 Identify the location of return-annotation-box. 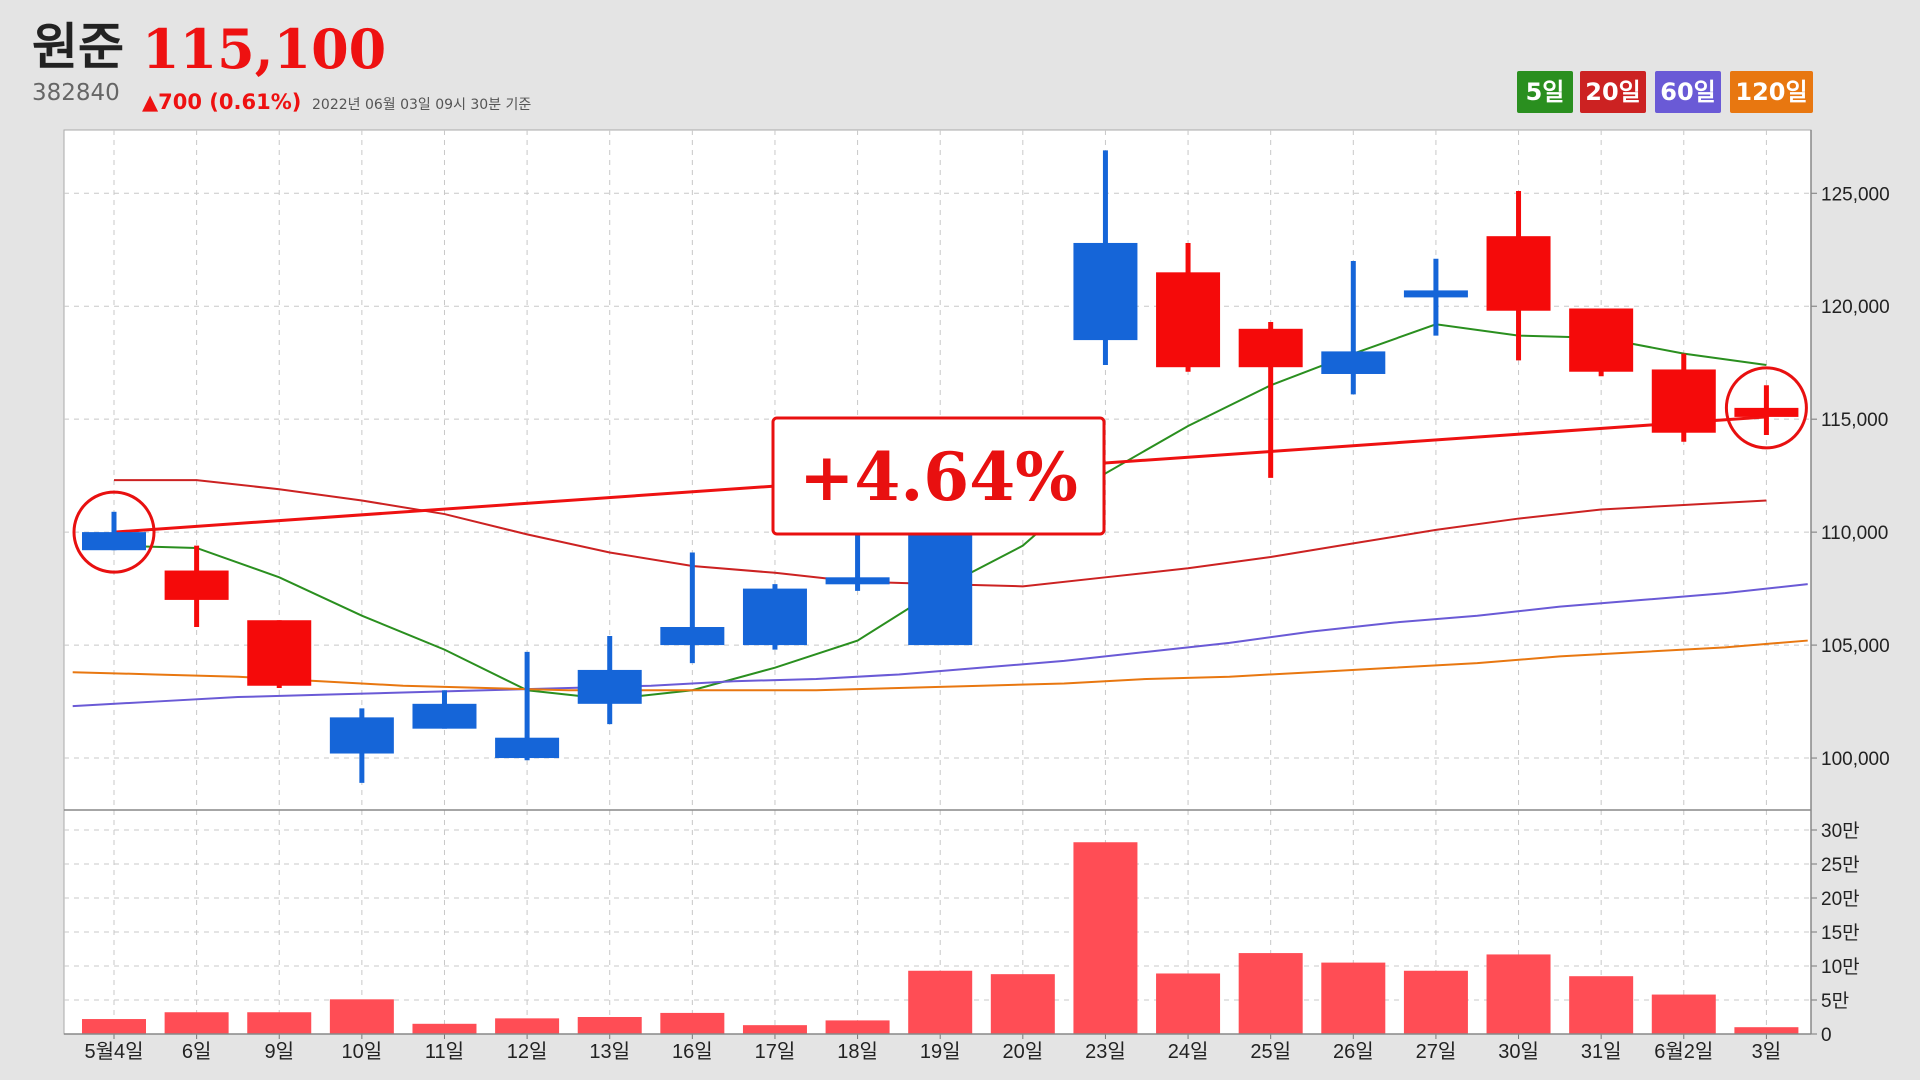
(938, 476).